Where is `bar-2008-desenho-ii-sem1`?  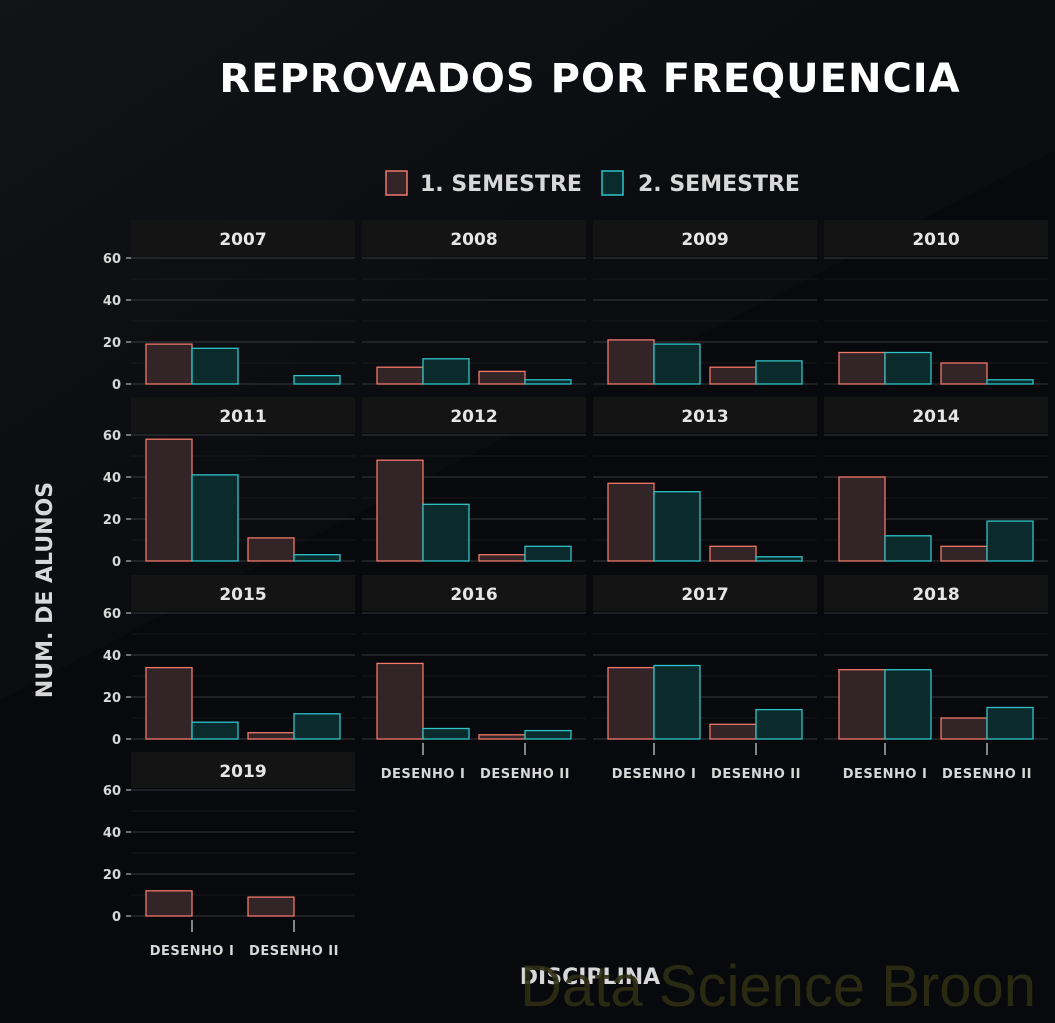 bar-2008-desenho-ii-sem1 is located at coordinates (502, 377).